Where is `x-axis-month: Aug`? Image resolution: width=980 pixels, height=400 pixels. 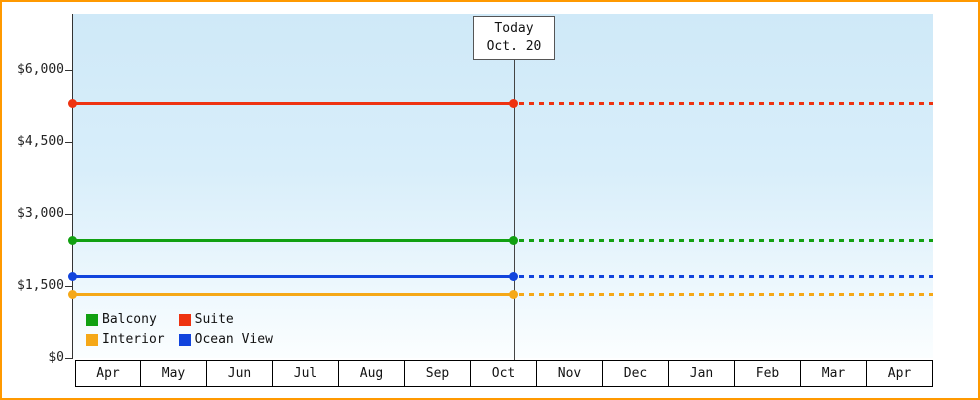
x-axis-month: Aug is located at coordinates (372, 373).